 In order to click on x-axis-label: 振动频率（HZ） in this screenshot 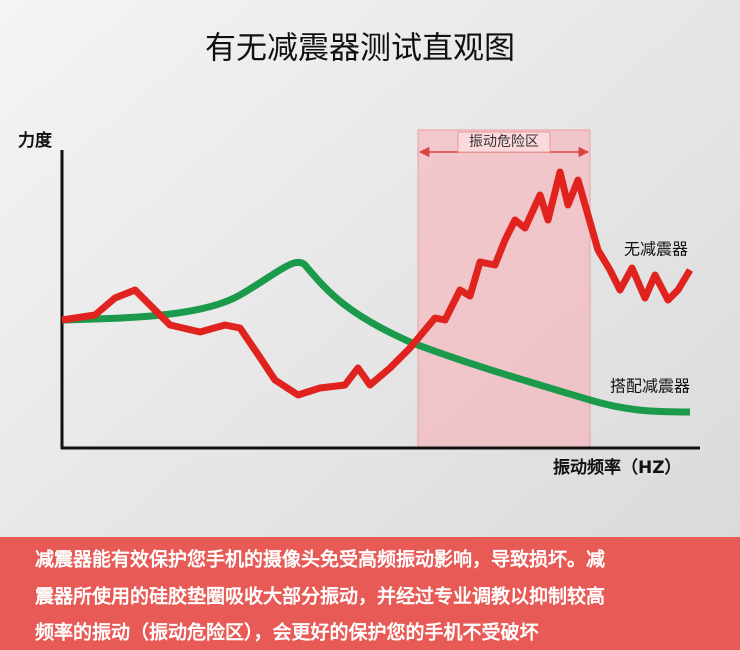, I will do `click(617, 467)`.